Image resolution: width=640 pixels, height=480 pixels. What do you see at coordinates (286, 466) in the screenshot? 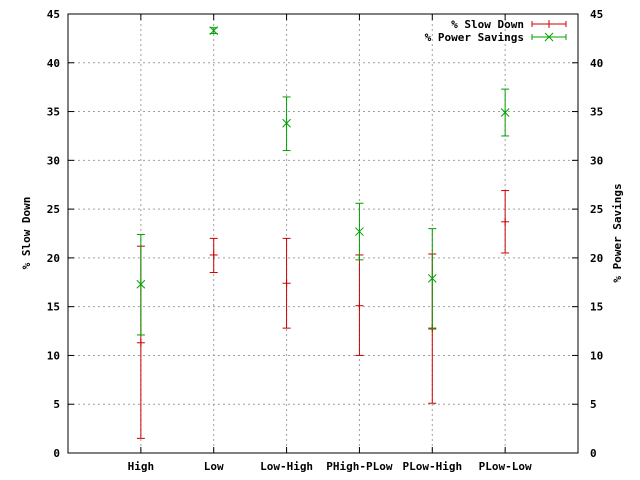
I see `x-tick-label: Low-High` at bounding box center [286, 466].